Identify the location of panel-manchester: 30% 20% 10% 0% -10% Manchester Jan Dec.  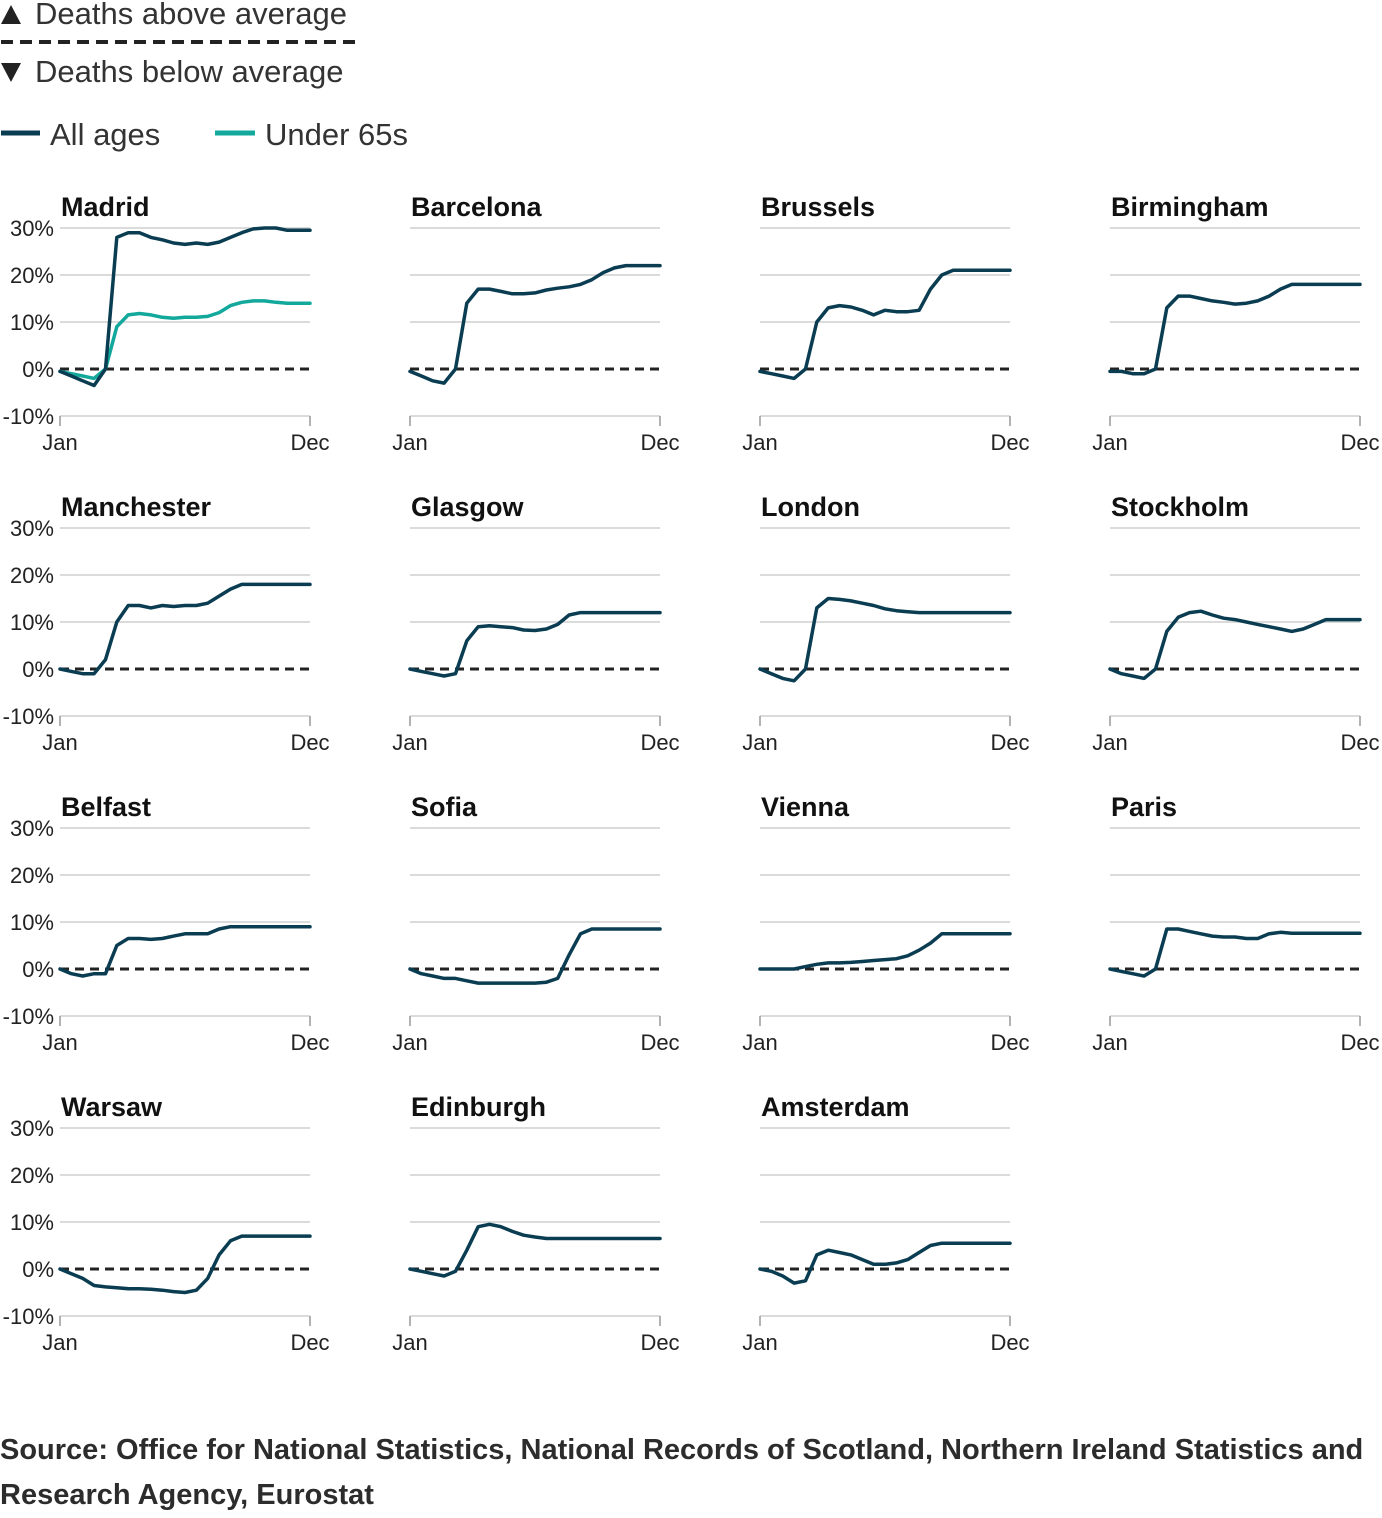
(166, 623).